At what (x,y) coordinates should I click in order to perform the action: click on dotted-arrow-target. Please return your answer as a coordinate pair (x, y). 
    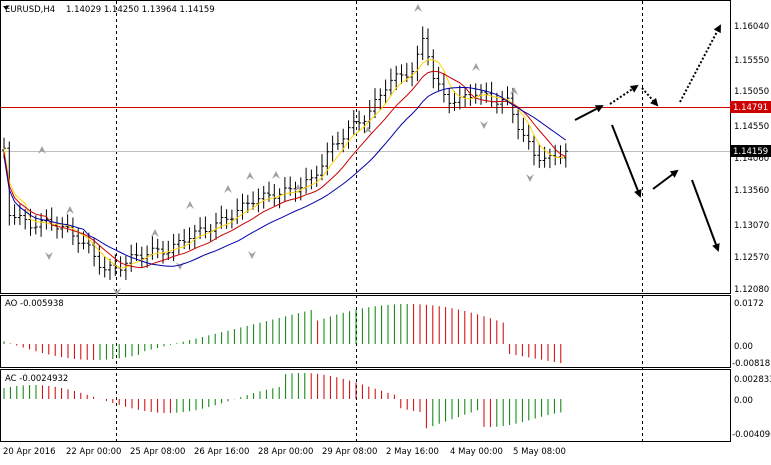
    Looking at the image, I should click on (700, 63).